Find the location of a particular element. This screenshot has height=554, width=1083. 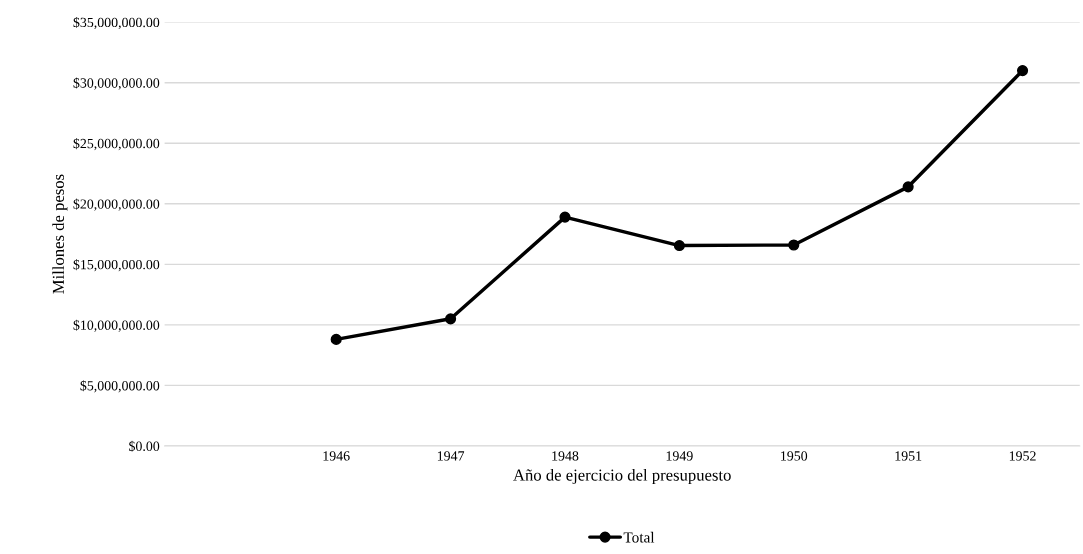

y-tick-label: $30,000,000.00 is located at coordinates (116, 83).